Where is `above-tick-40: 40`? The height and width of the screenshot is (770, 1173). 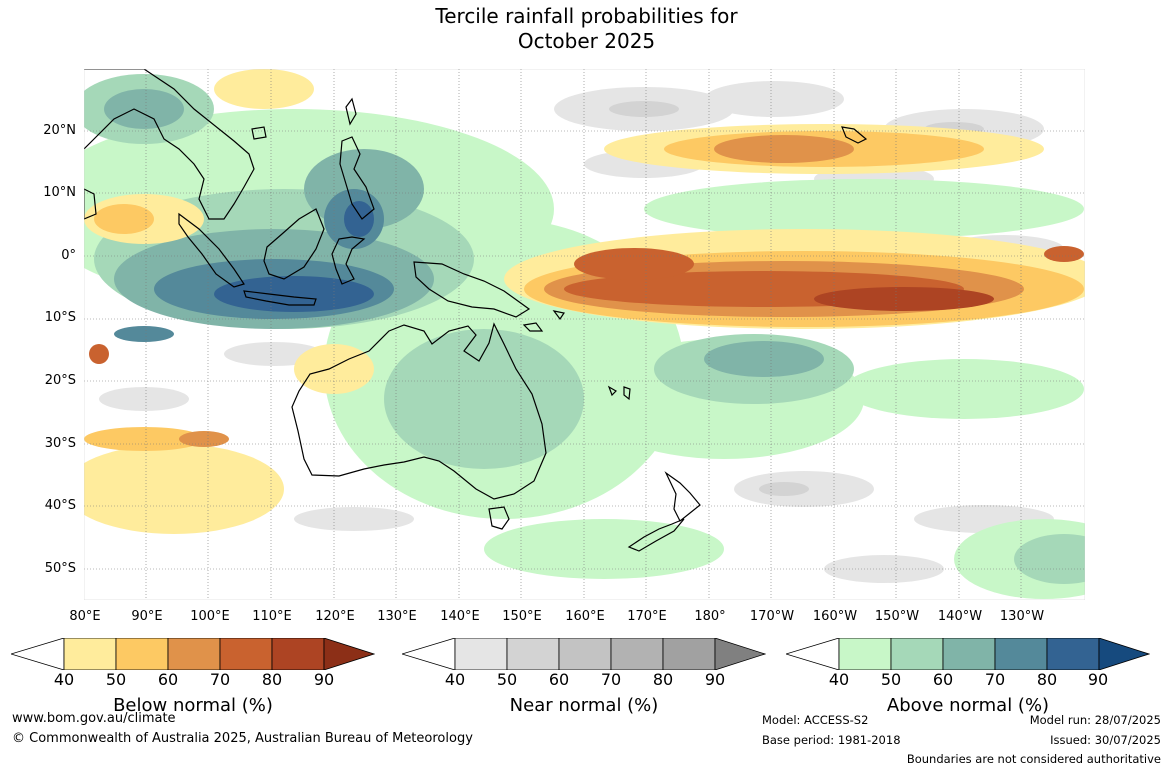
above-tick-40: 40 is located at coordinates (839, 679).